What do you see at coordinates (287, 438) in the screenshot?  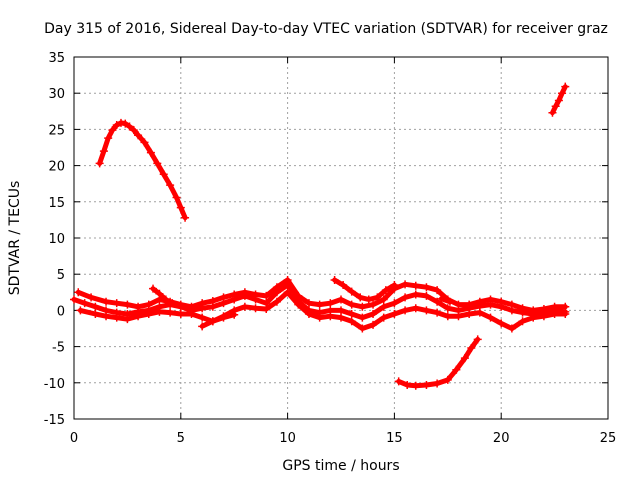 I see `x-tick-label: 10` at bounding box center [287, 438].